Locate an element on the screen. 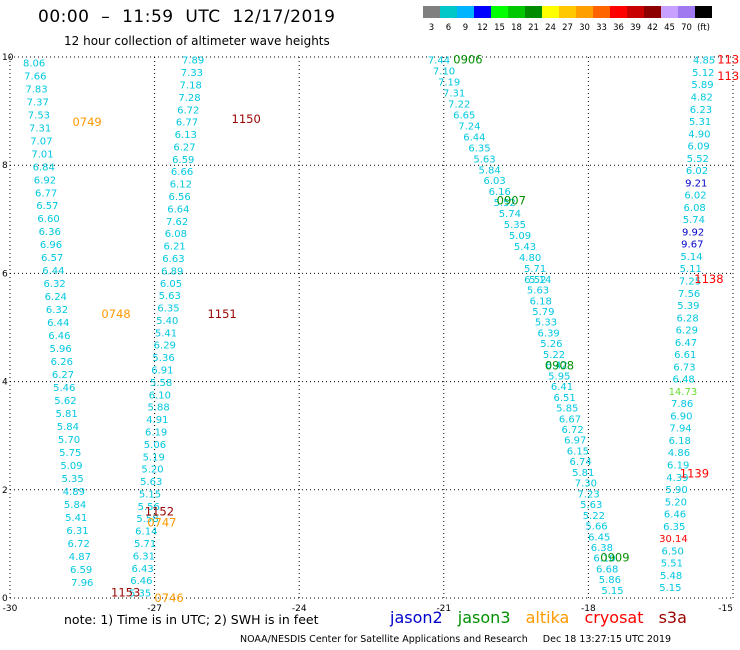 Image resolution: width=740 pixels, height=650 pixels. swh-value: 6.51 is located at coordinates (564, 398).